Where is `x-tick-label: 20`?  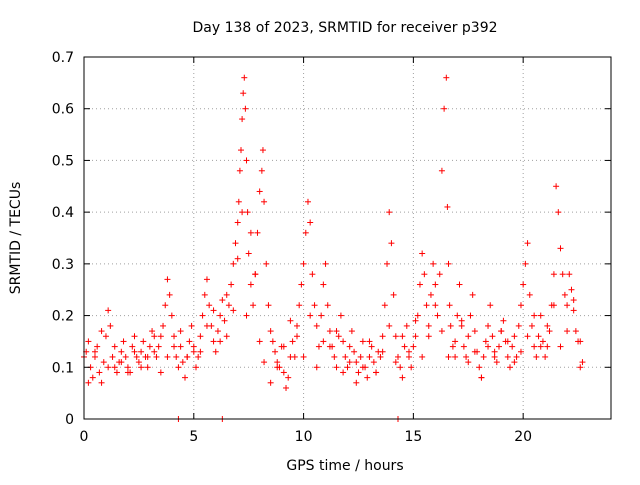 x-tick-label: 20 is located at coordinates (523, 437).